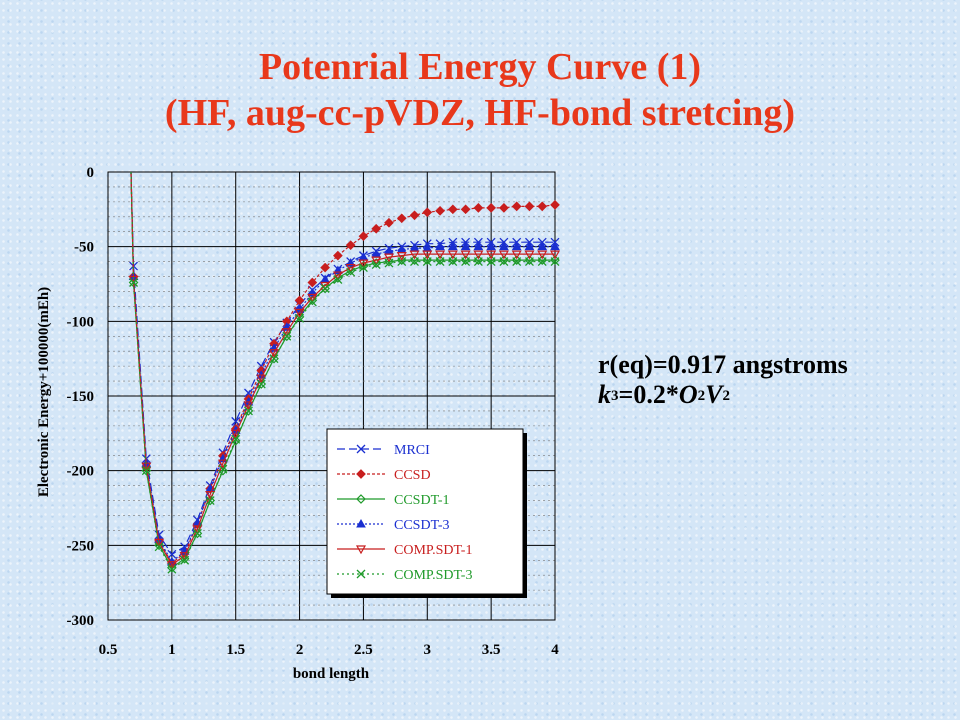 The width and height of the screenshot is (960, 720). Describe the element at coordinates (383, 450) in the screenshot. I see `legend-entry: MRCI` at that location.